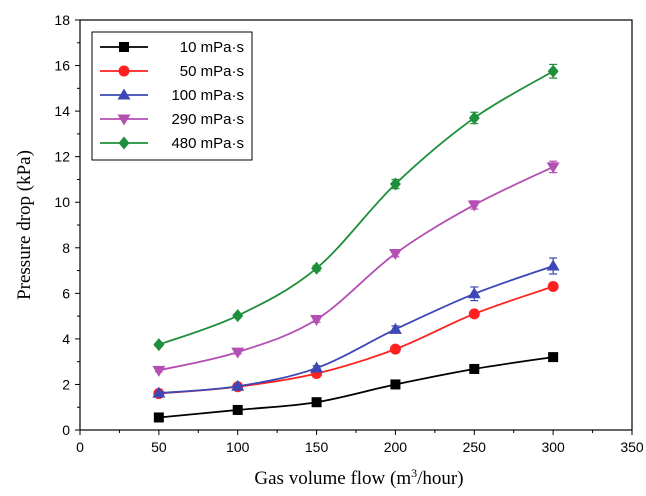 The height and width of the screenshot is (496, 646). Describe the element at coordinates (207, 143) in the screenshot. I see `legend-label: 480 mPa·s` at that location.